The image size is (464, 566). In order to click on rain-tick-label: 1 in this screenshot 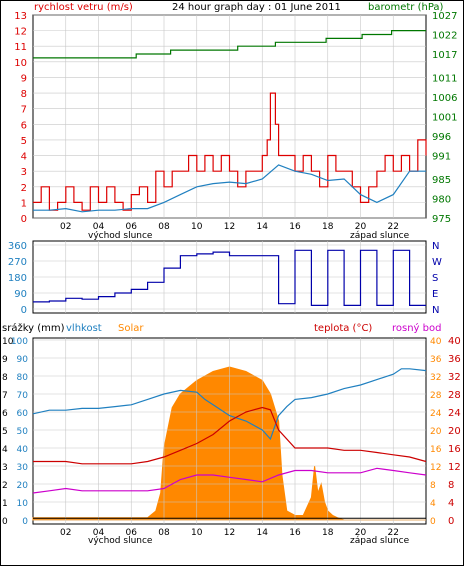, I will do `click(5, 504)`.